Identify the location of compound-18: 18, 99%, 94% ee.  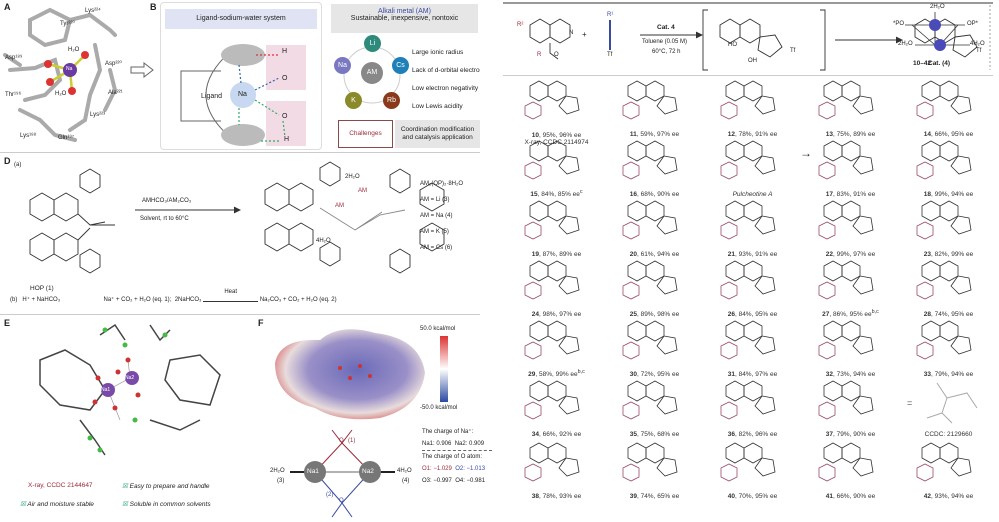
(948, 168).